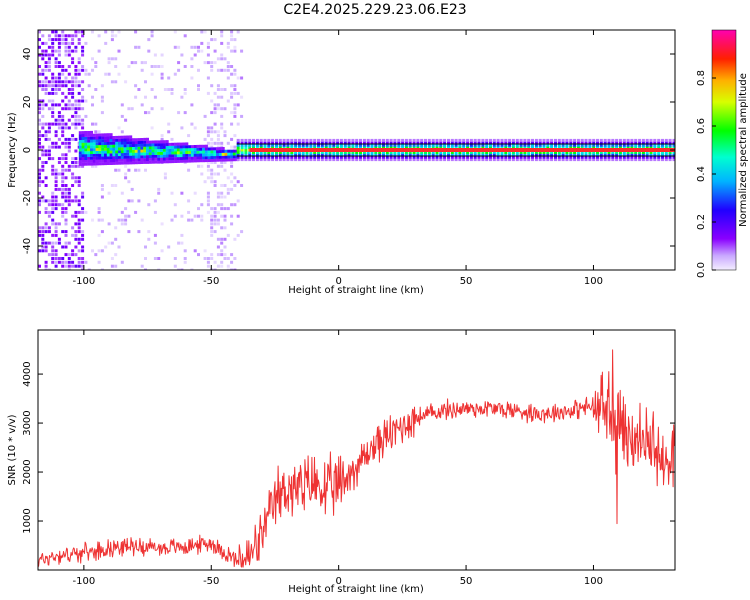 Image resolution: width=750 pixels, height=600 pixels. What do you see at coordinates (27, 471) in the screenshot?
I see `snr-y-tick-label: 2000` at bounding box center [27, 471].